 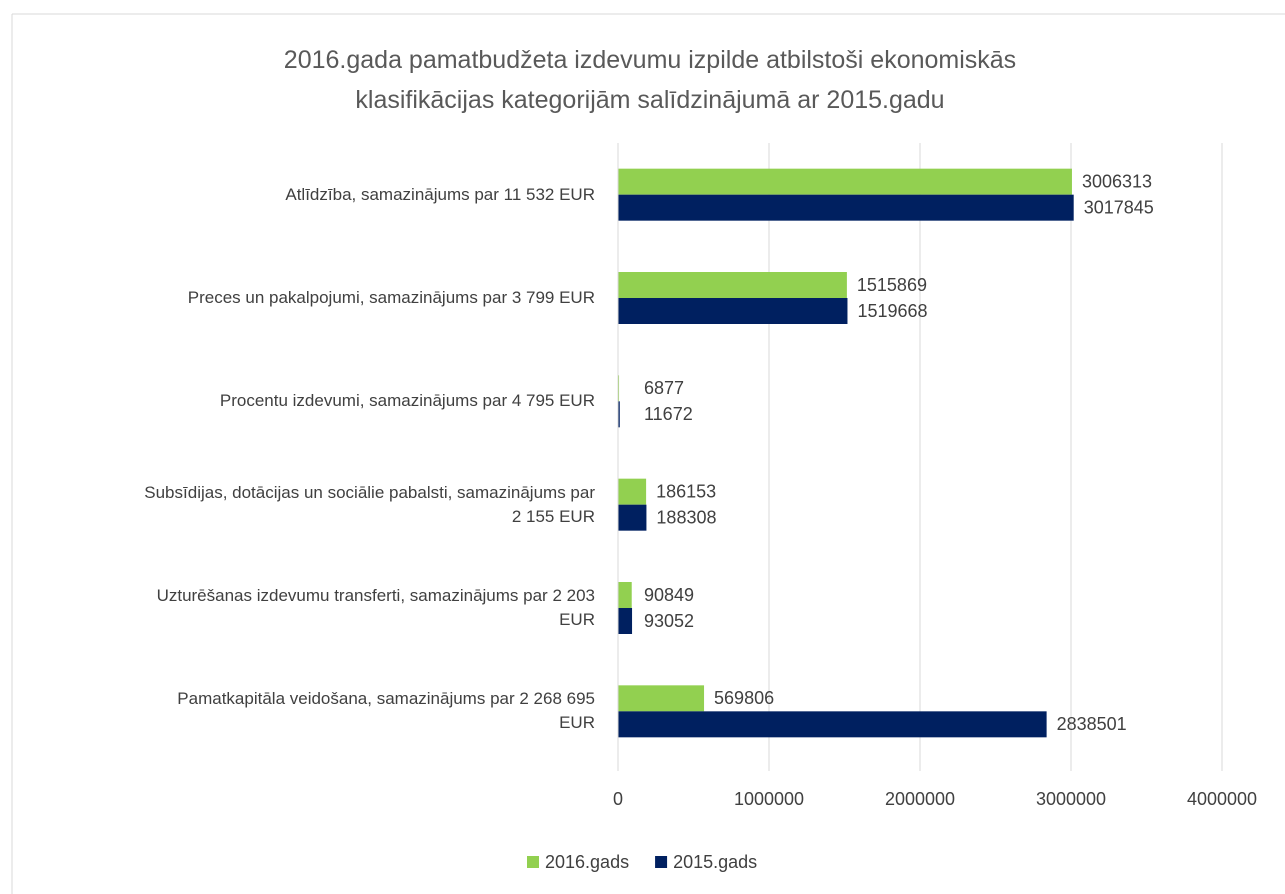 What do you see at coordinates (715, 862) in the screenshot?
I see `legend-label: 2015.gads` at bounding box center [715, 862].